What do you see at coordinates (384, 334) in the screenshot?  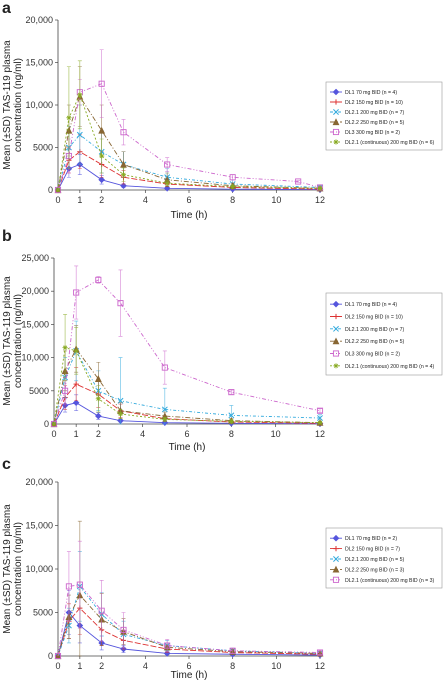 I see `legend-box` at bounding box center [384, 334].